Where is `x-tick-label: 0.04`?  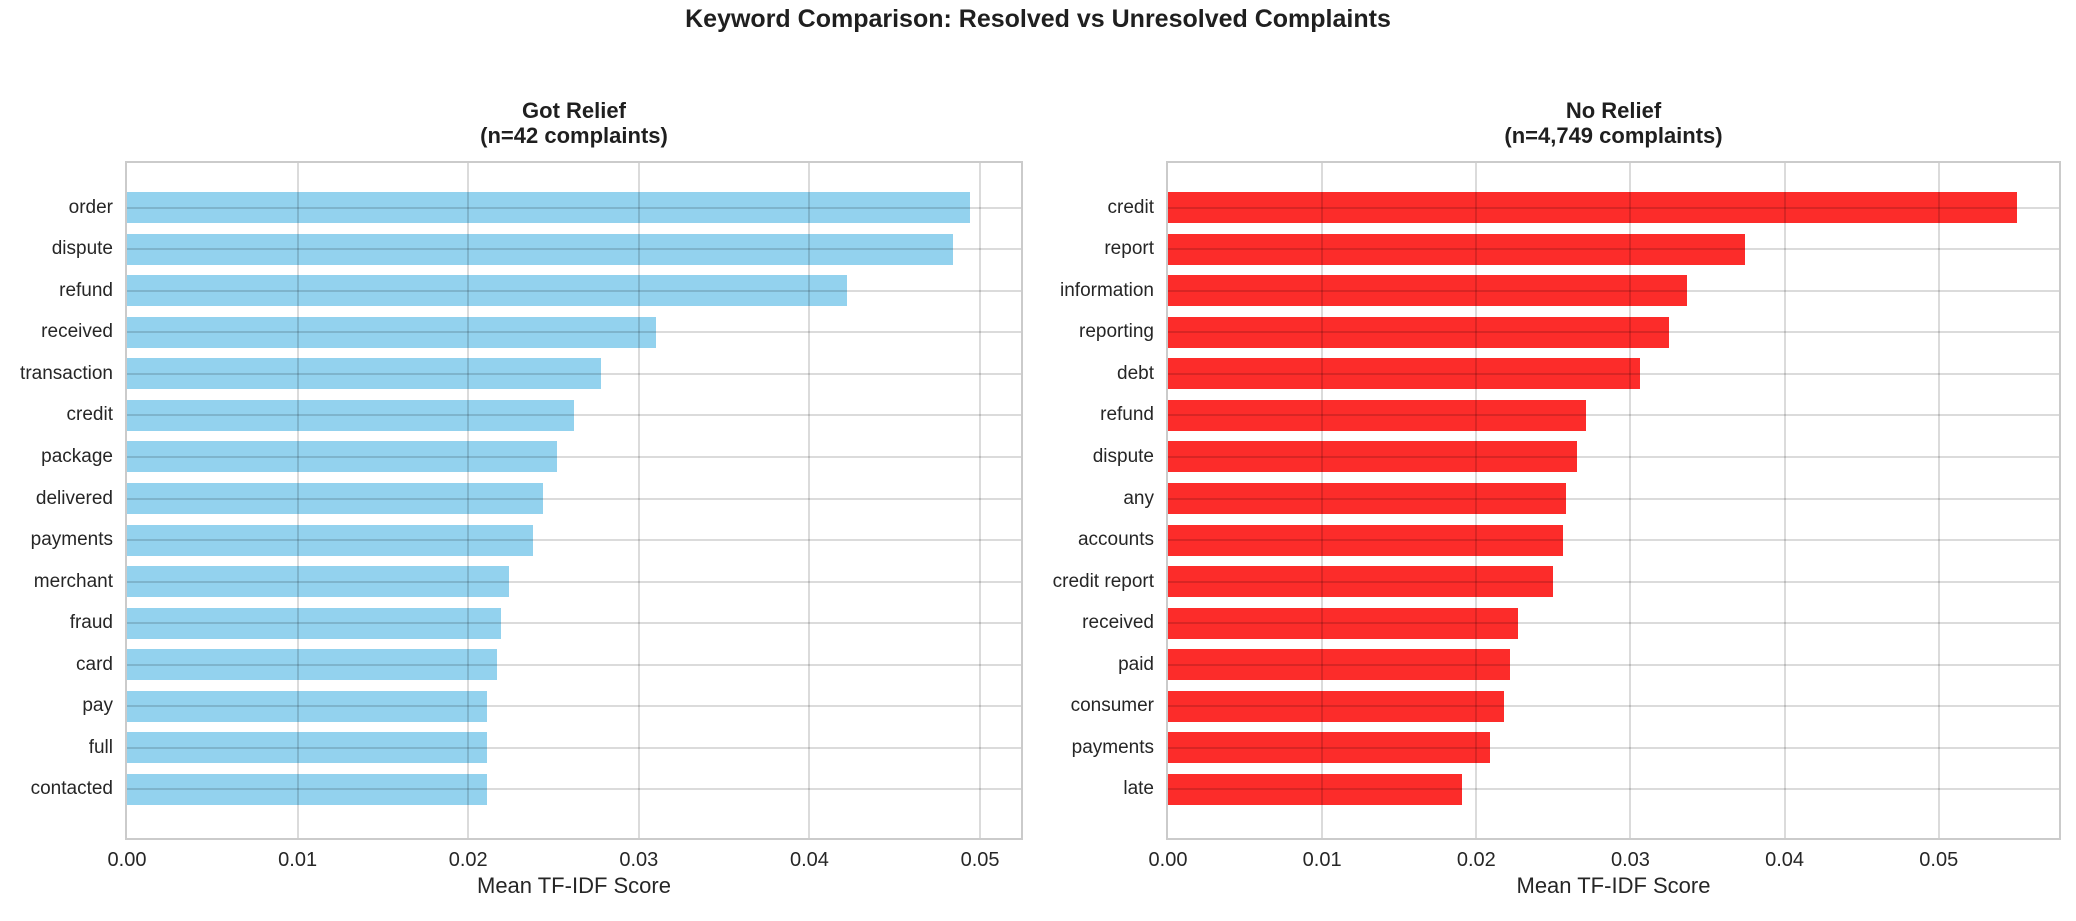 x-tick-label: 0.04 is located at coordinates (809, 860).